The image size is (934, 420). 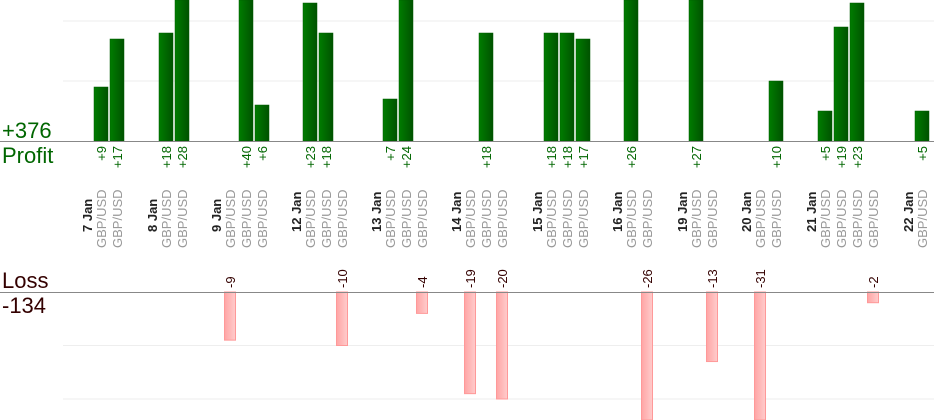 What do you see at coordinates (841, 157) in the screenshot?
I see `profit-value-label: +19` at bounding box center [841, 157].